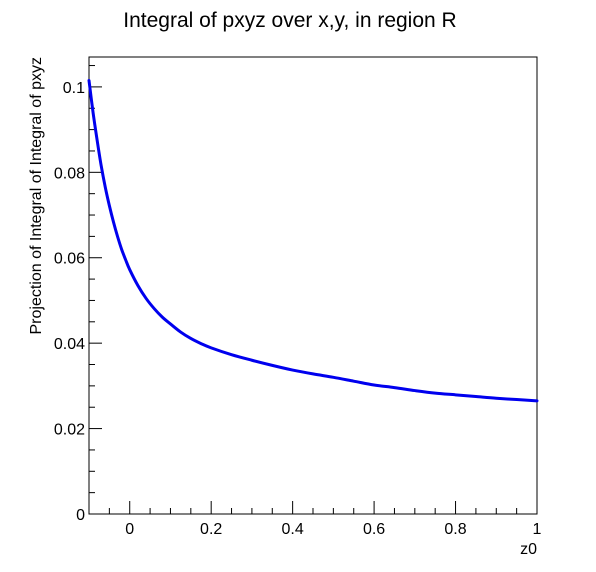 The width and height of the screenshot is (596, 572). What do you see at coordinates (333, 529) in the screenshot?
I see `x-axis-tick-labels: 0 0.2 0.4 0.6 0.8 1` at bounding box center [333, 529].